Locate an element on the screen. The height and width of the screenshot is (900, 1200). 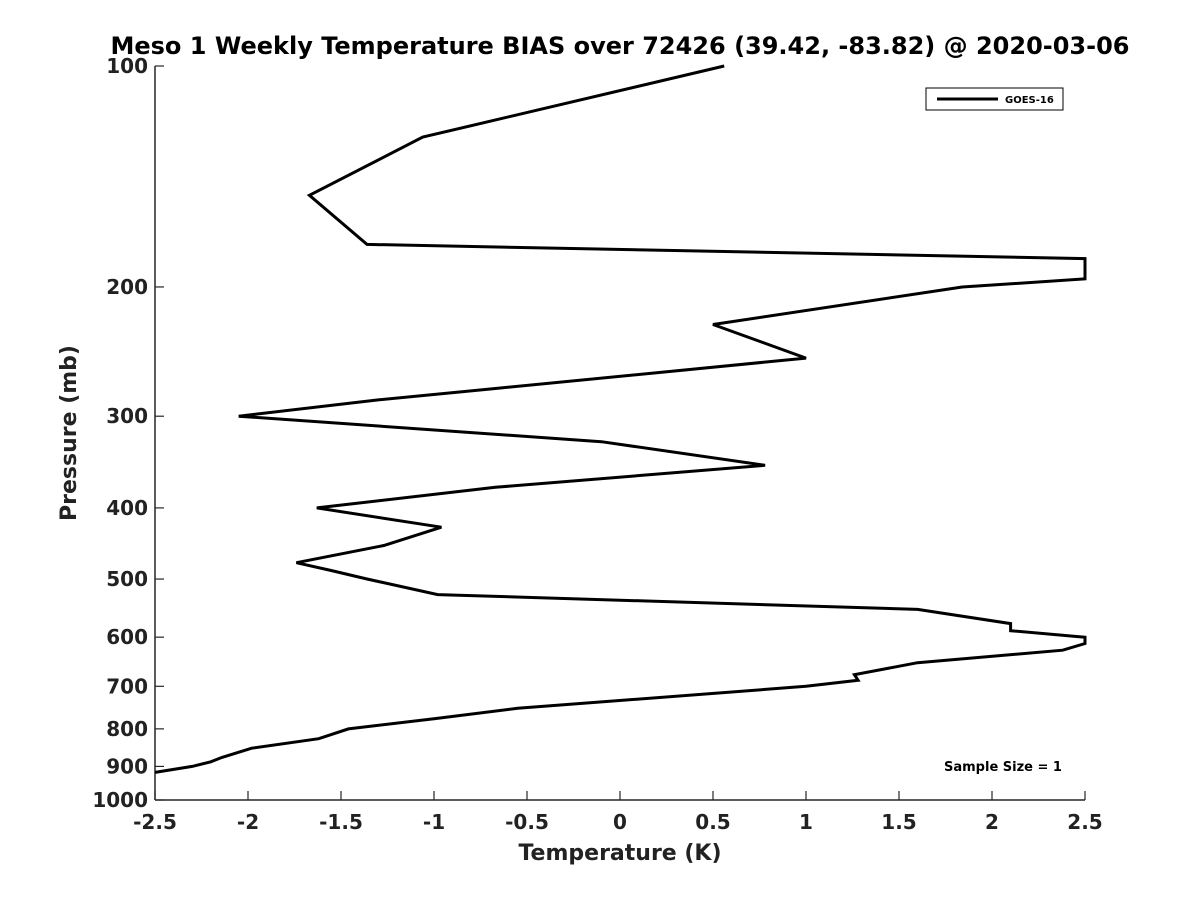
legend: GOES-16 is located at coordinates (994, 99).